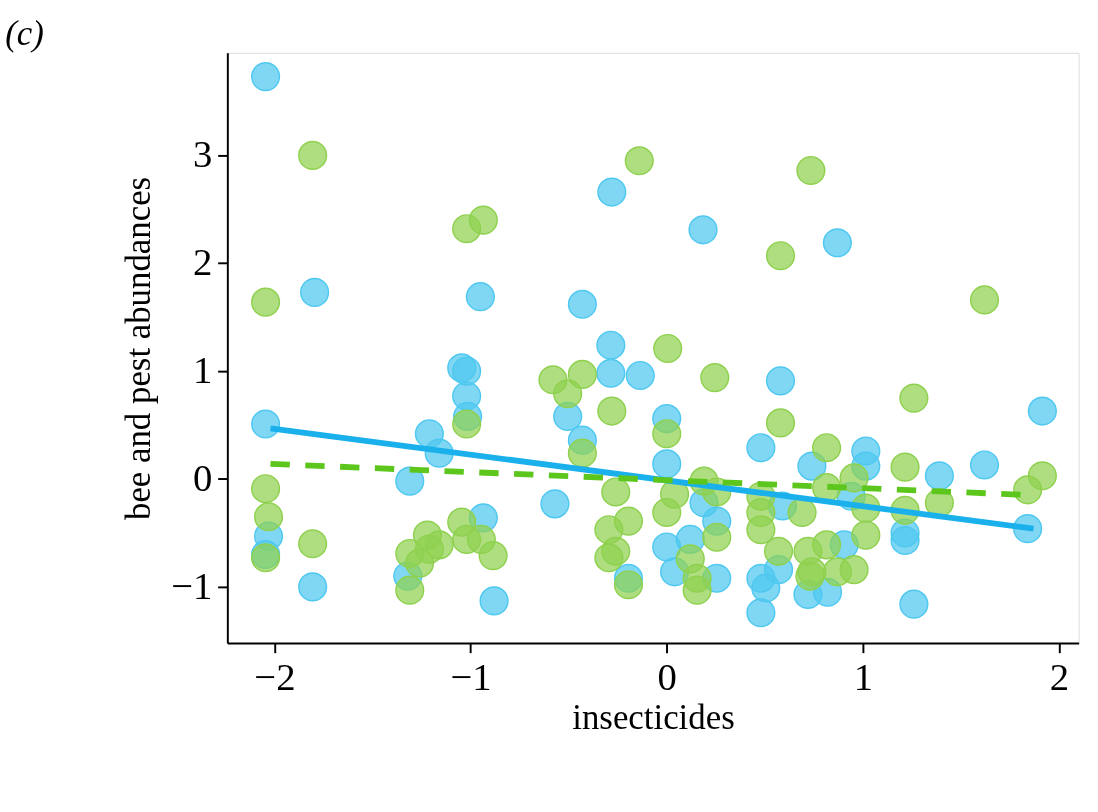 This screenshot has height=812, width=1098. Describe the element at coordinates (203, 370) in the screenshot. I see `y-tick-label: 1` at that location.